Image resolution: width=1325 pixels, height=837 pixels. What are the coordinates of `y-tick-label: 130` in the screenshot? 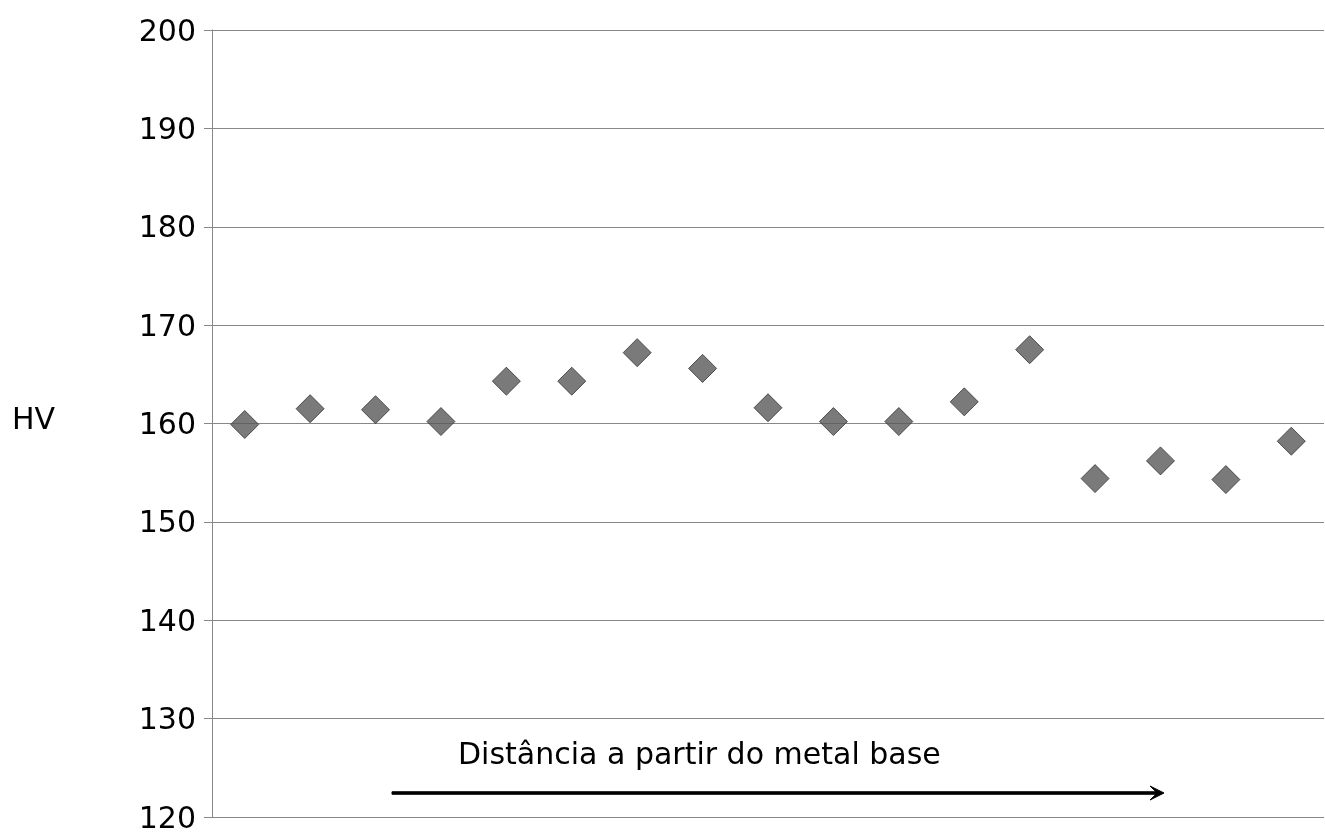 It's located at (167, 719).